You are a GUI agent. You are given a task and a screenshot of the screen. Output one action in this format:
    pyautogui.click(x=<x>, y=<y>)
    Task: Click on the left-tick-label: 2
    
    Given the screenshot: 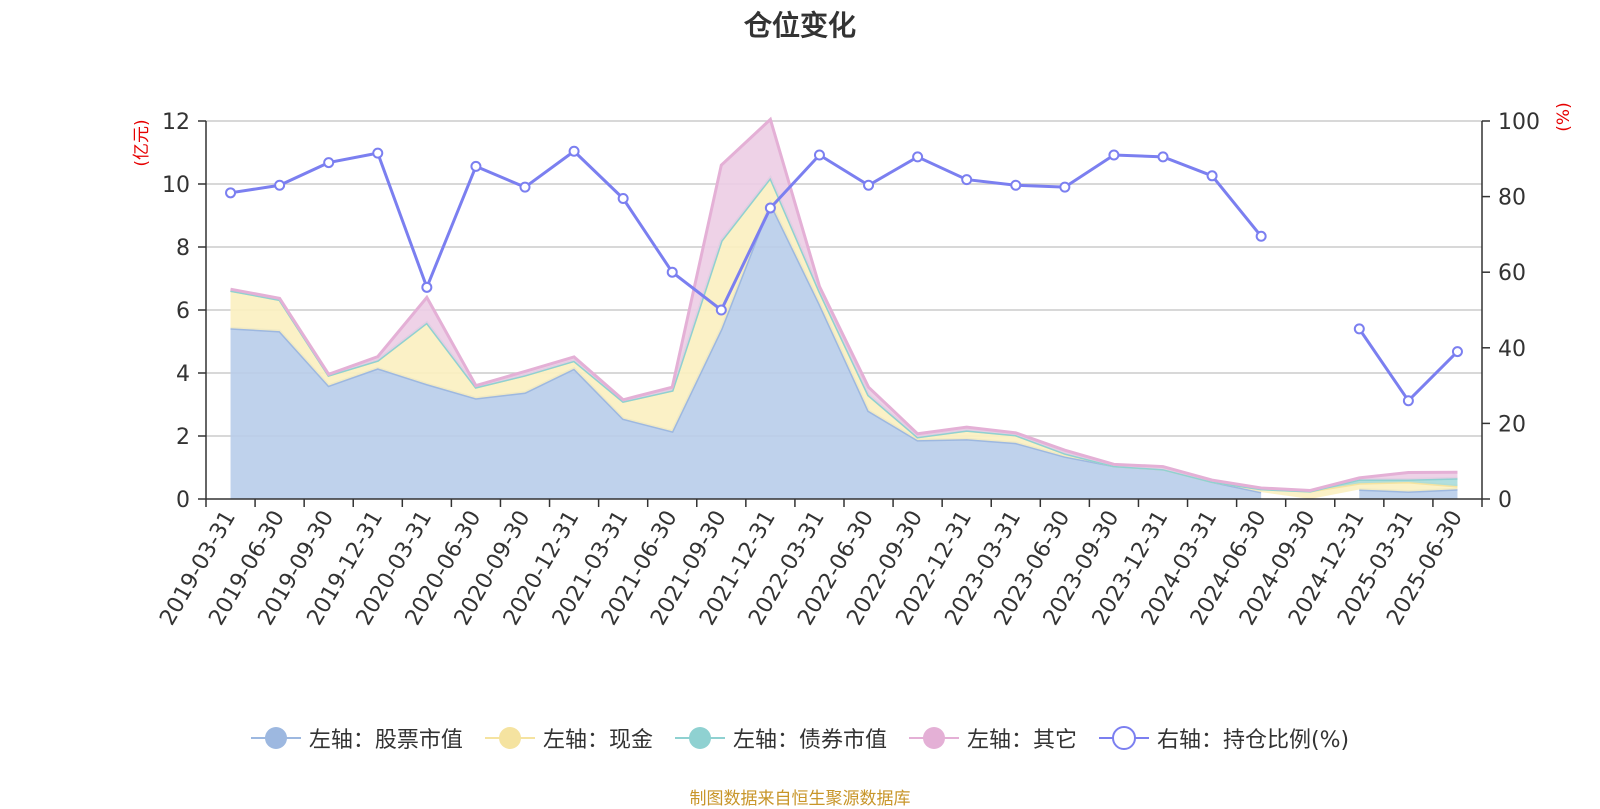 What is the action you would take?
    pyautogui.click(x=183, y=437)
    